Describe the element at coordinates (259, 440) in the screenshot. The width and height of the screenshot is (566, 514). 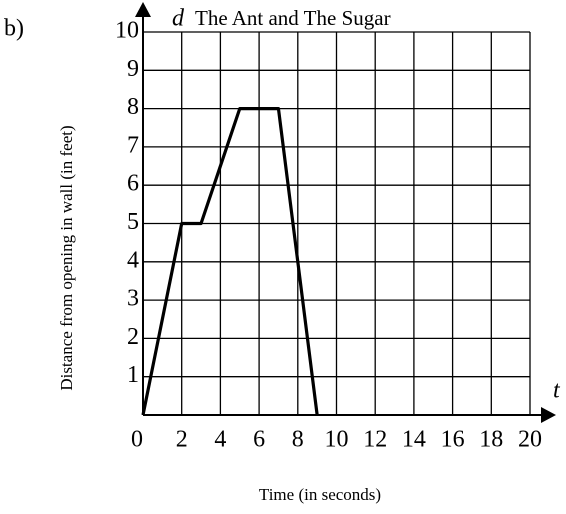
I see `x-tick-label: 6` at that location.